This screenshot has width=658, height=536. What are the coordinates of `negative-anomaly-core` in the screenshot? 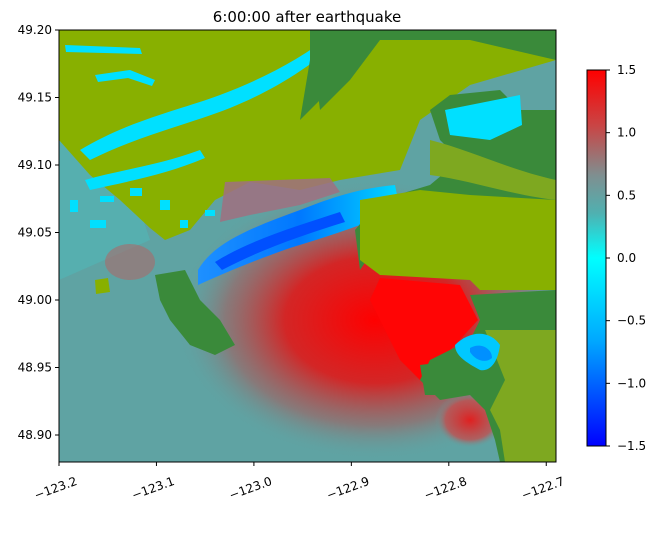 It's located at (280, 241).